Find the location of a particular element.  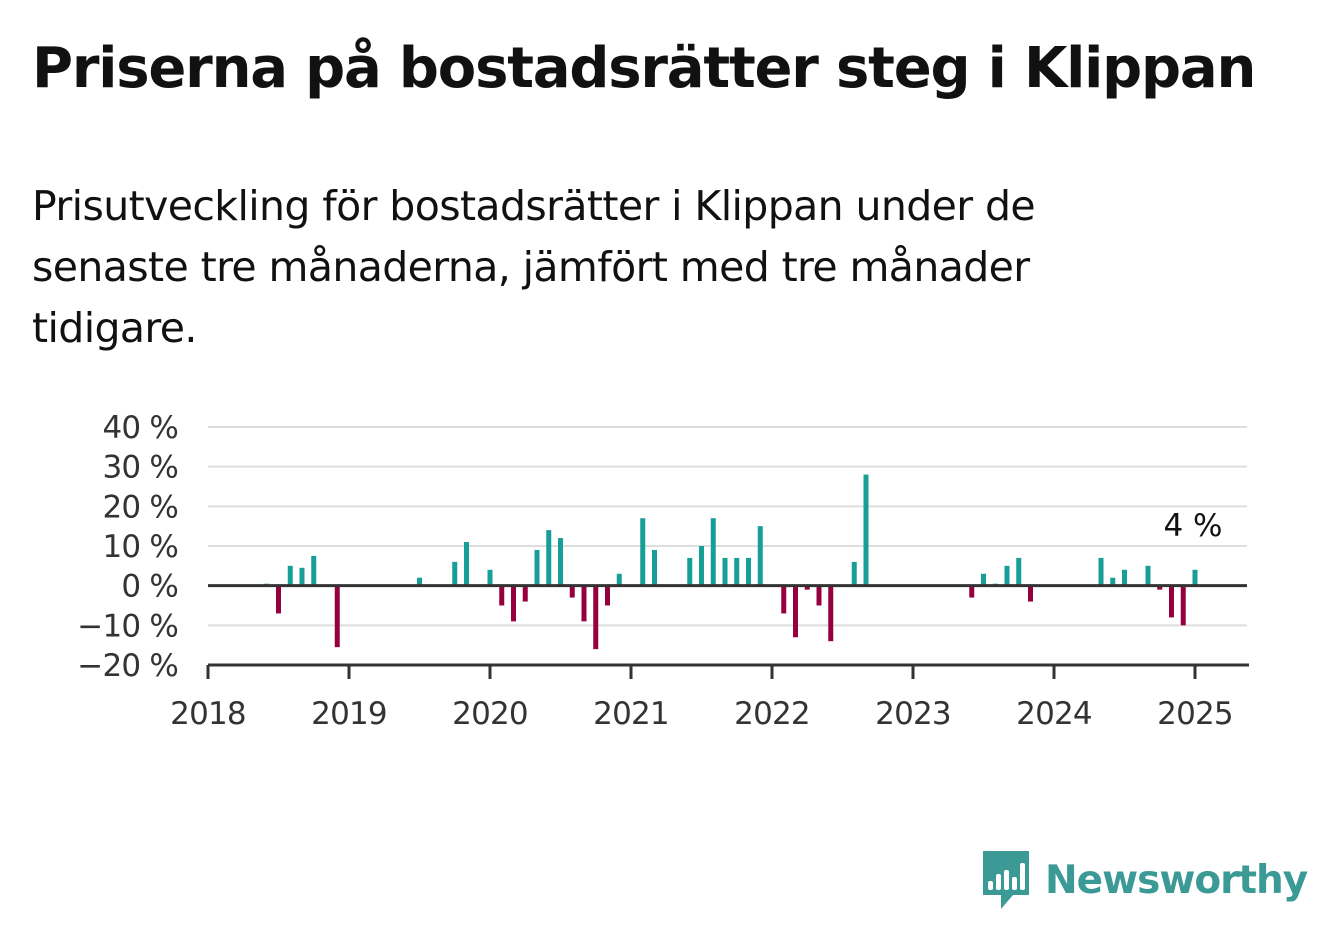

x-tick-label: 2025 is located at coordinates (1195, 714).